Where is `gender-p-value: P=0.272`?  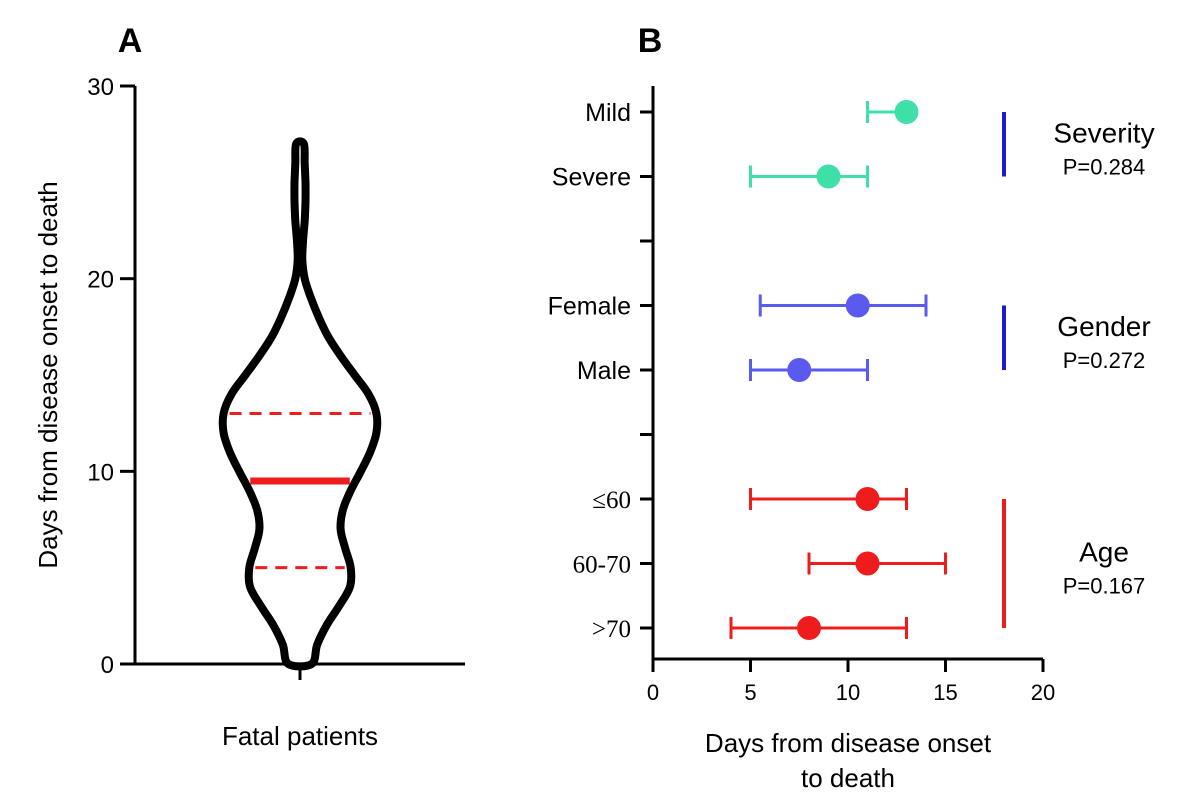 gender-p-value: P=0.272 is located at coordinates (1104, 360).